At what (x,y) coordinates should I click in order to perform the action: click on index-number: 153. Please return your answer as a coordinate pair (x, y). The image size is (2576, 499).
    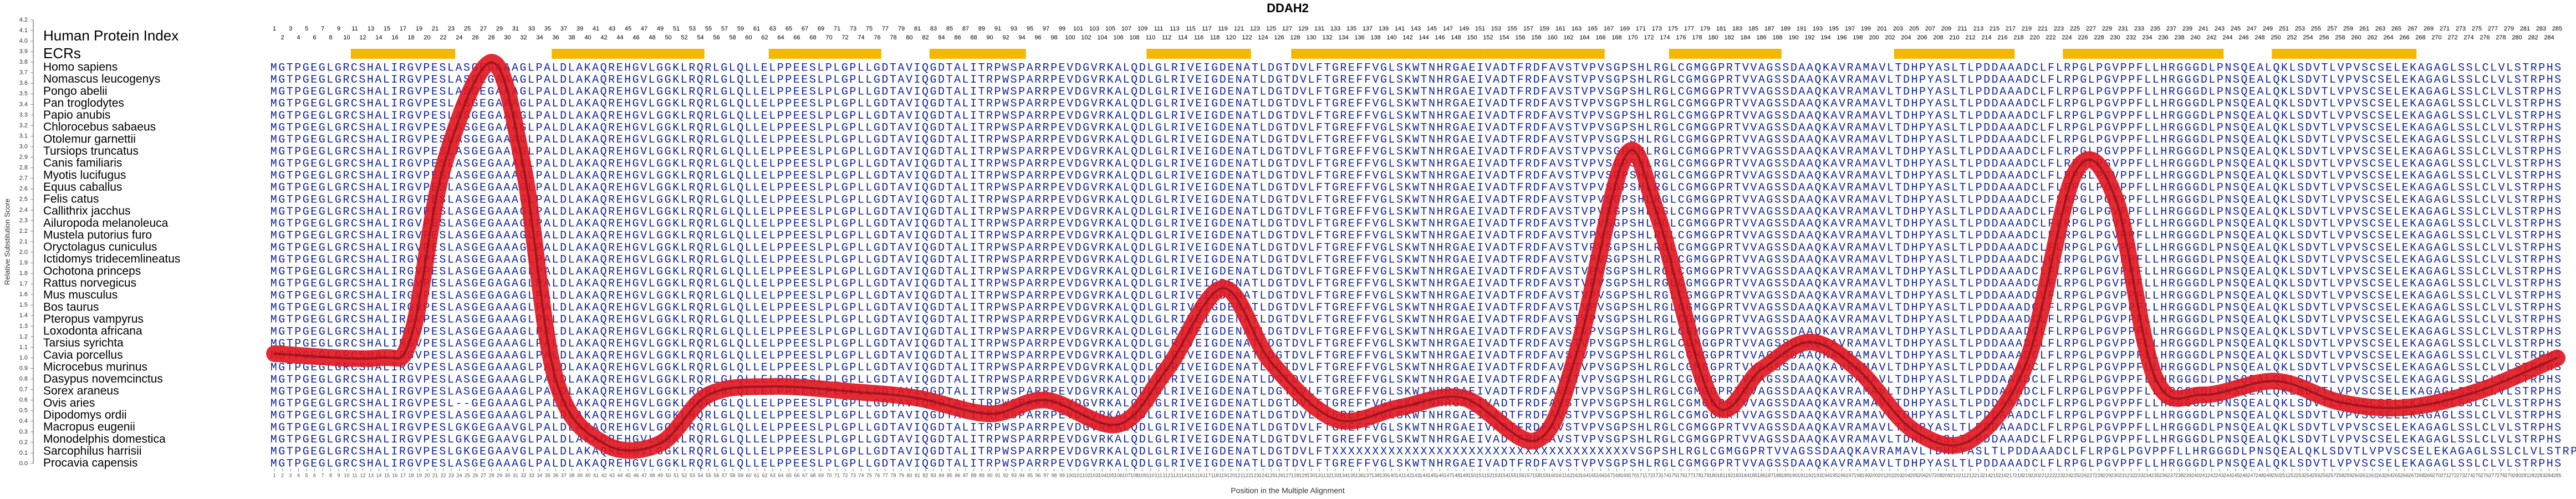
    Looking at the image, I should click on (1496, 29).